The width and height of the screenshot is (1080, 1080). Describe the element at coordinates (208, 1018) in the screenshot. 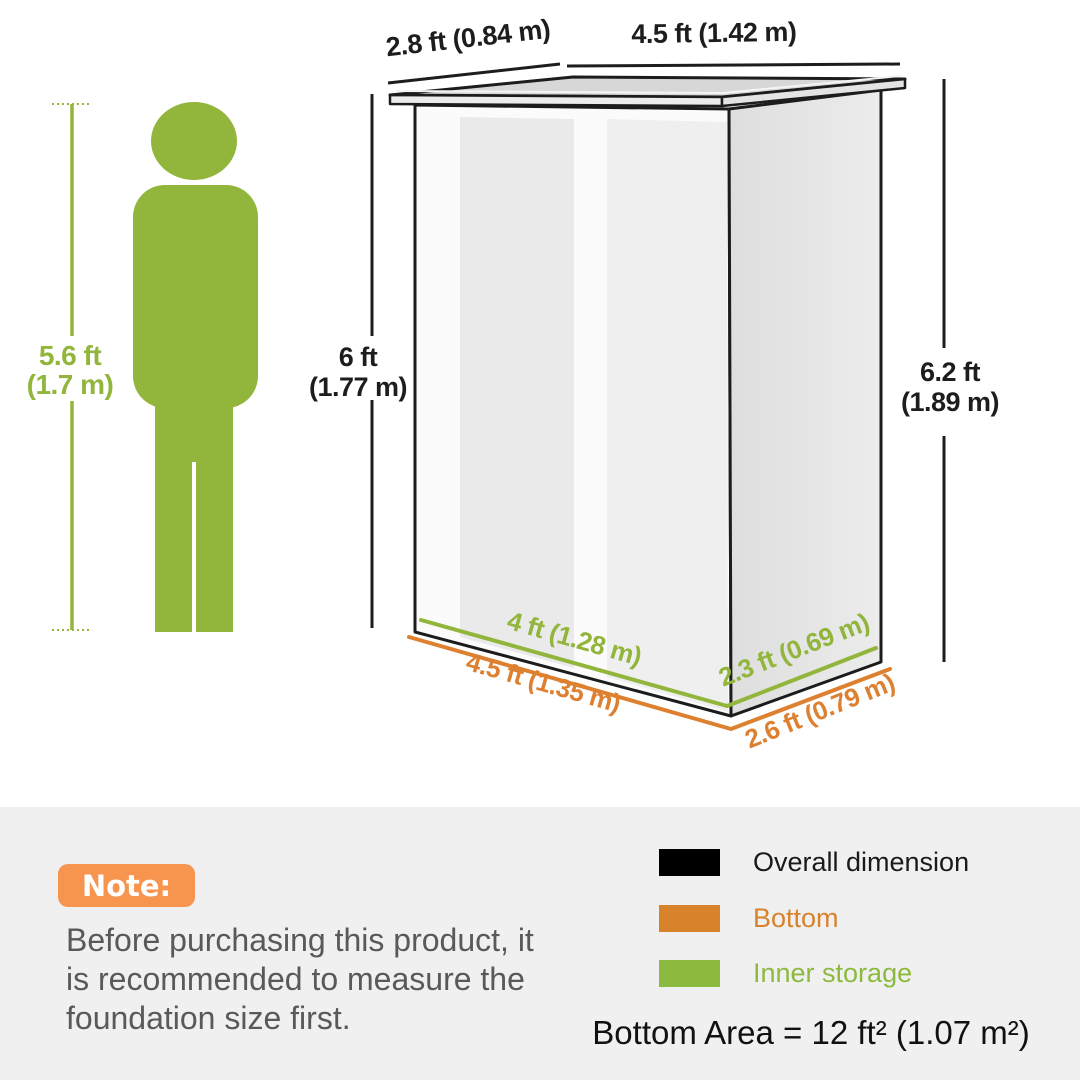

I see `note-line: foundation size first.` at that location.